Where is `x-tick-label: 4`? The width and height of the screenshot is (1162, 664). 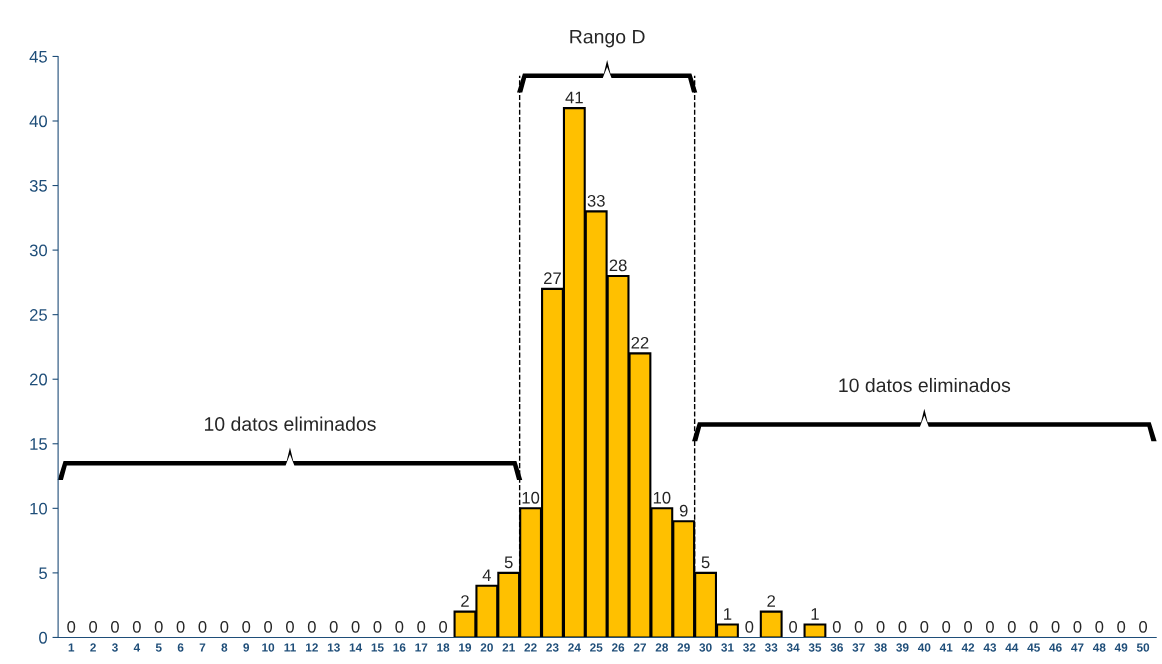
x-tick-label: 4 is located at coordinates (137, 647).